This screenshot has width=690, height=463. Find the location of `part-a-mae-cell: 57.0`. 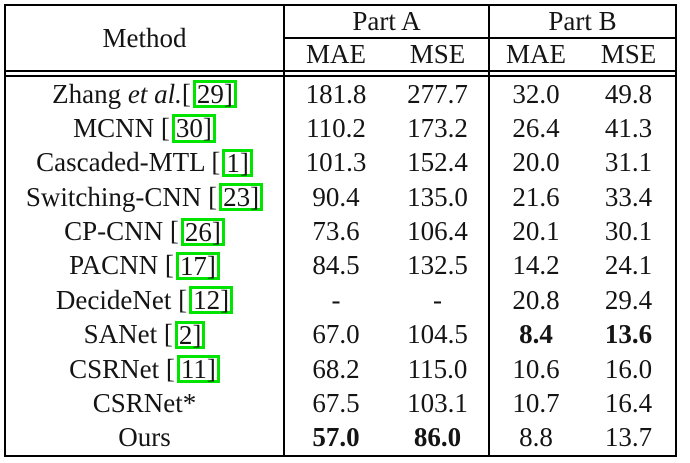

part-a-mae-cell: 57.0 is located at coordinates (336, 437).